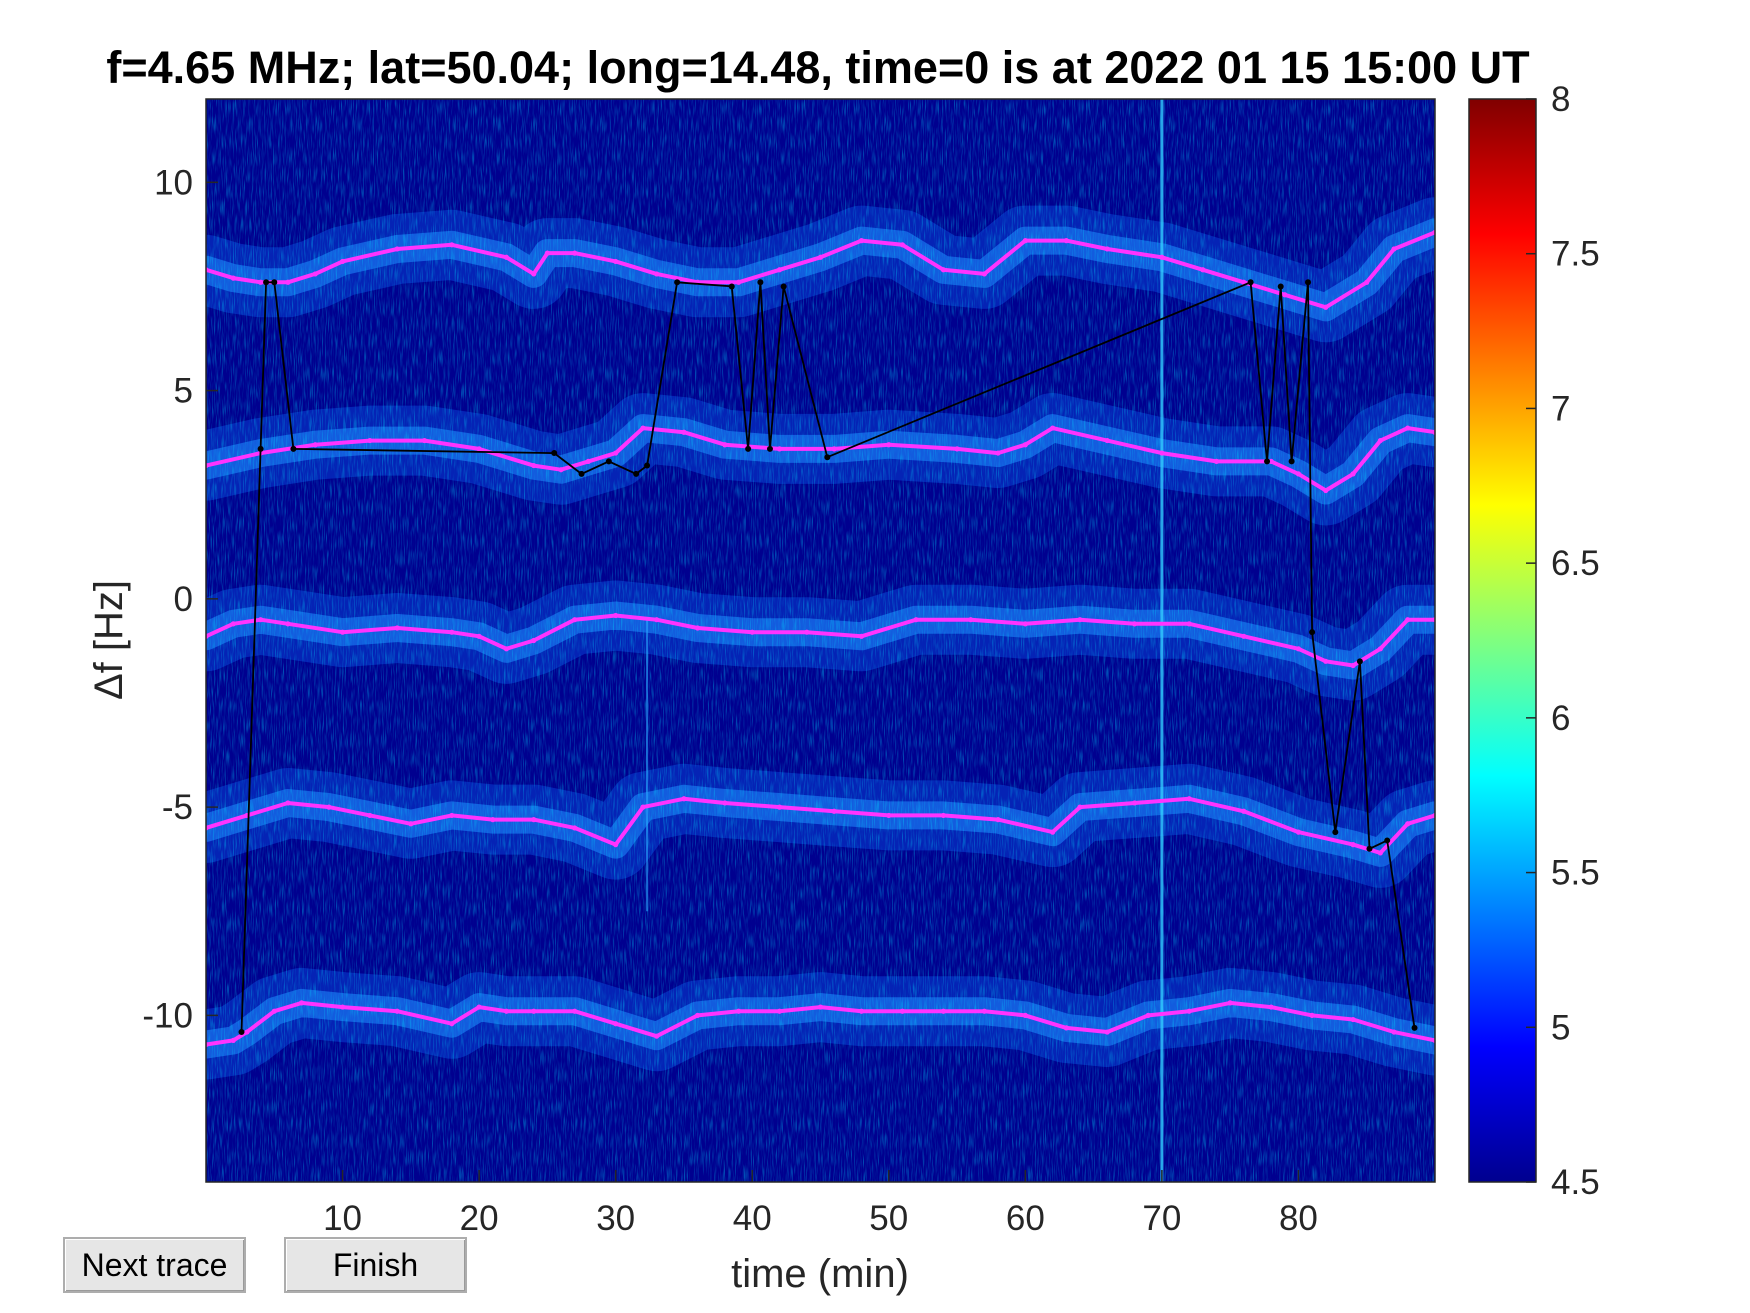 Image resolution: width=1750 pixels, height=1313 pixels. Describe the element at coordinates (1161, 1218) in the screenshot. I see `x-tick-label: 70` at that location.